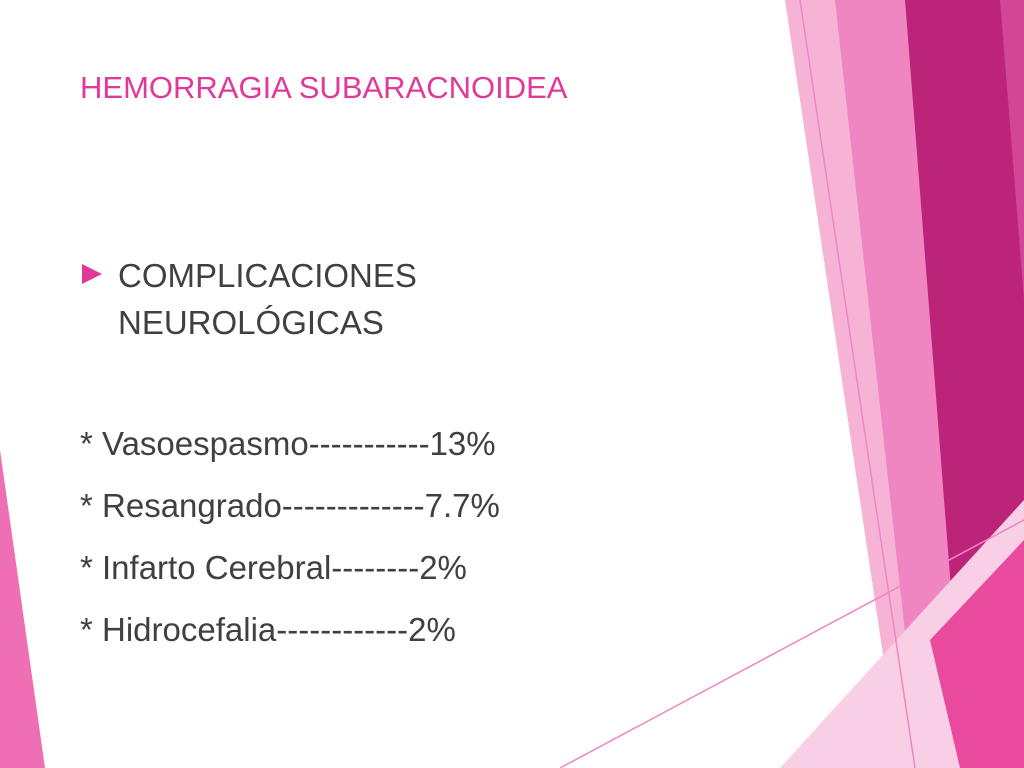 The image size is (1024, 768). I want to click on item: * Resangrado-------------7.7%, so click(290, 505).